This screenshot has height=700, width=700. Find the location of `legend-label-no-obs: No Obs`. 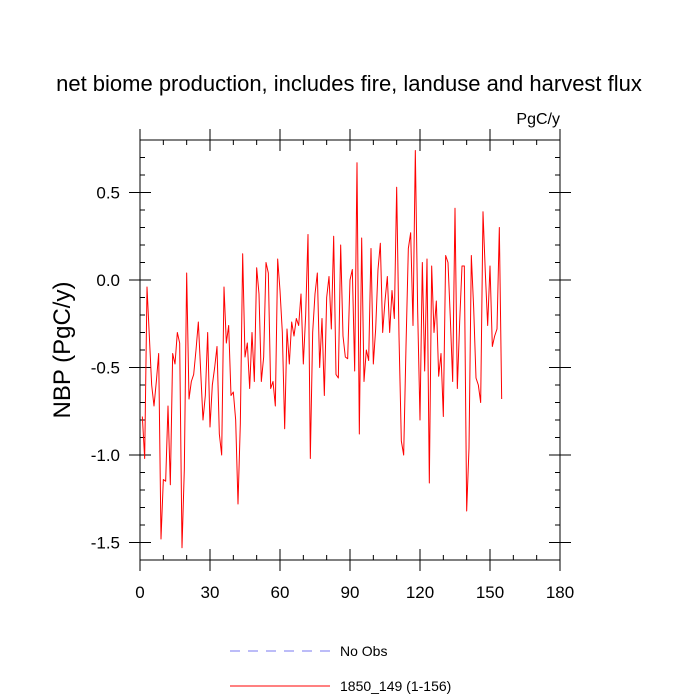

legend-label-no-obs: No Obs is located at coordinates (363, 651).